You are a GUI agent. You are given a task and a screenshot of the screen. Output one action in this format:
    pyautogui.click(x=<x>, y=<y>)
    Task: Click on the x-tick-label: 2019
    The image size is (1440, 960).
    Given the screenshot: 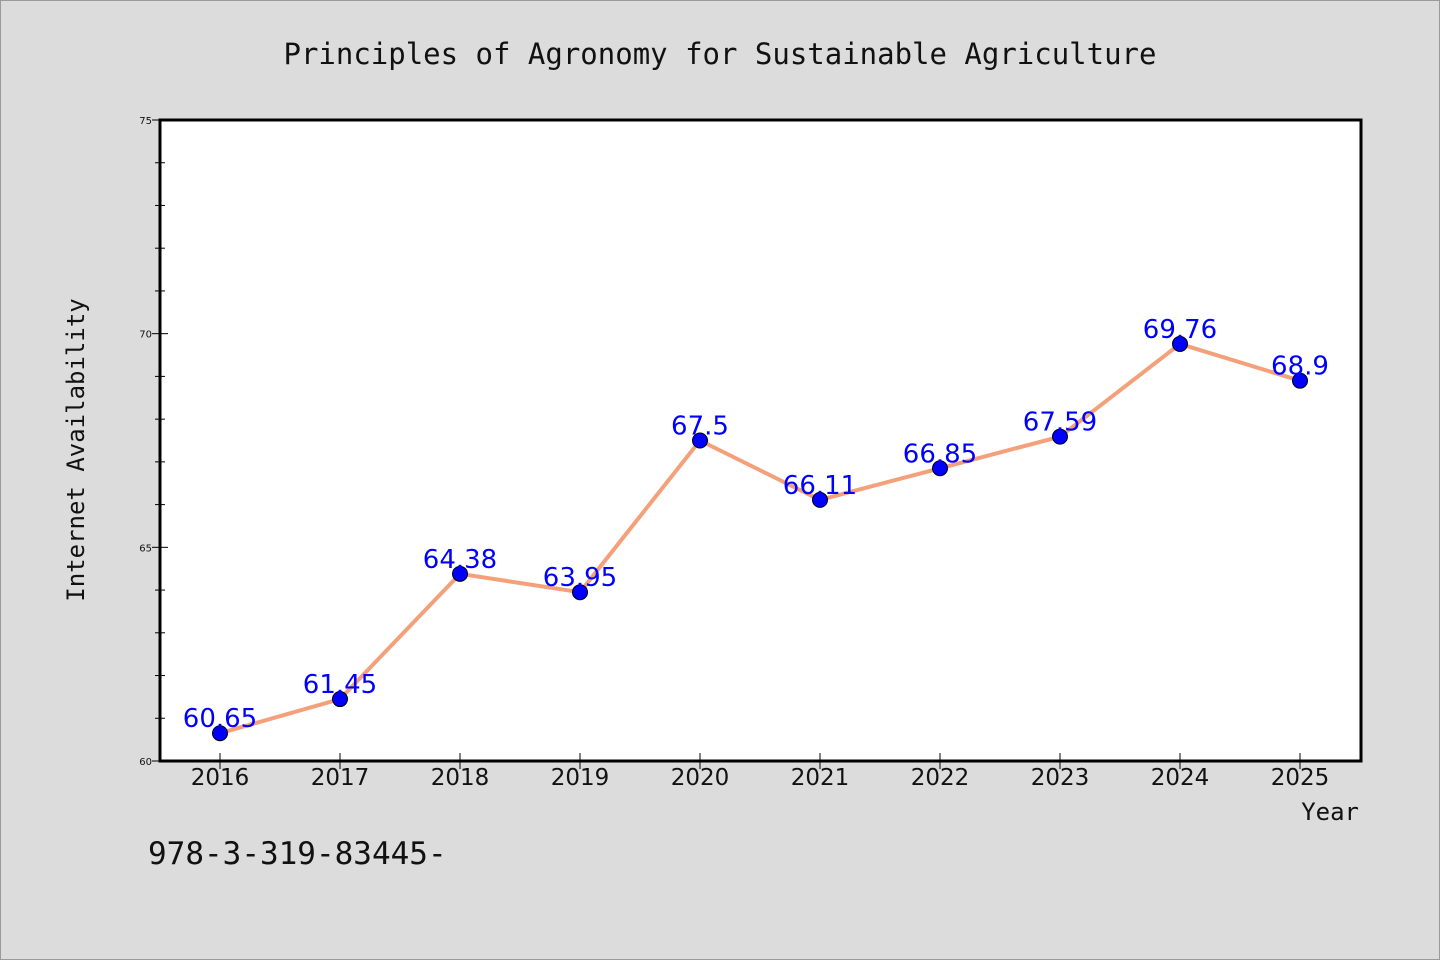 What is the action you would take?
    pyautogui.click(x=580, y=778)
    